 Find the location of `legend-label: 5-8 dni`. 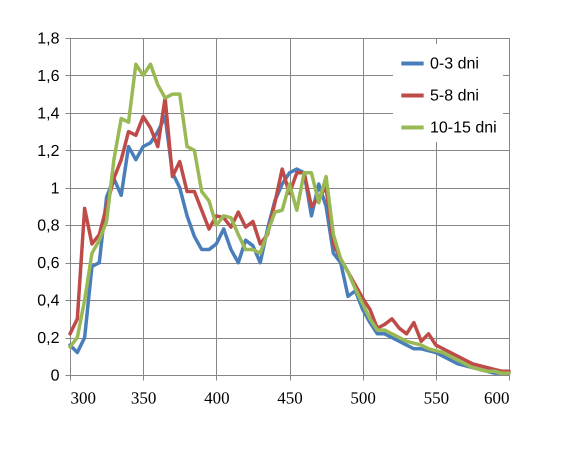

legend-label: 5-8 dni is located at coordinates (454, 96).